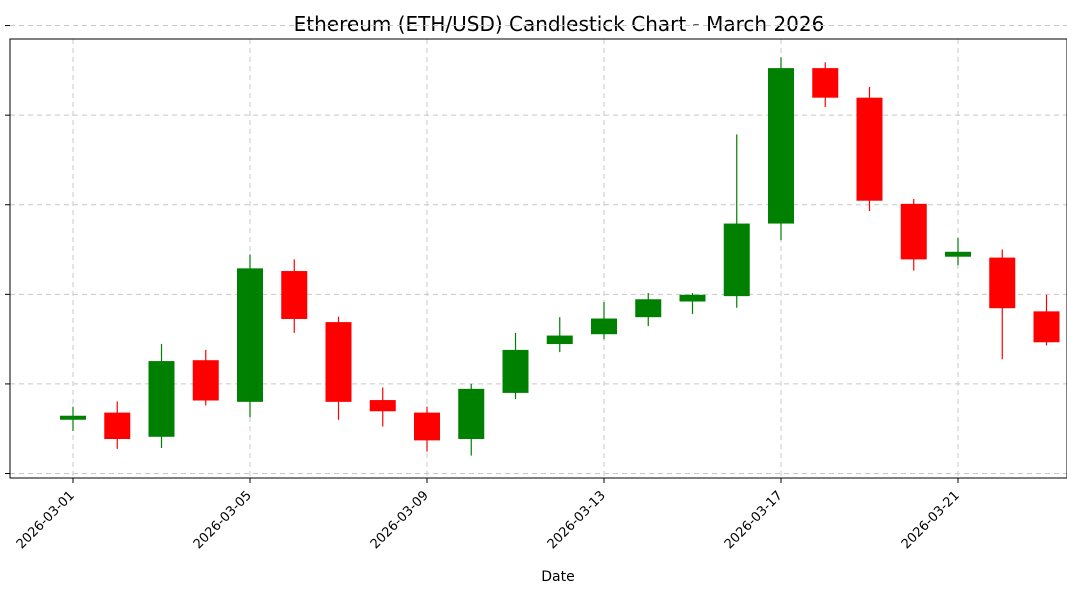 The width and height of the screenshot is (1067, 600). What do you see at coordinates (223, 520) in the screenshot?
I see `x-tick-label: 2026-03-05` at bounding box center [223, 520].